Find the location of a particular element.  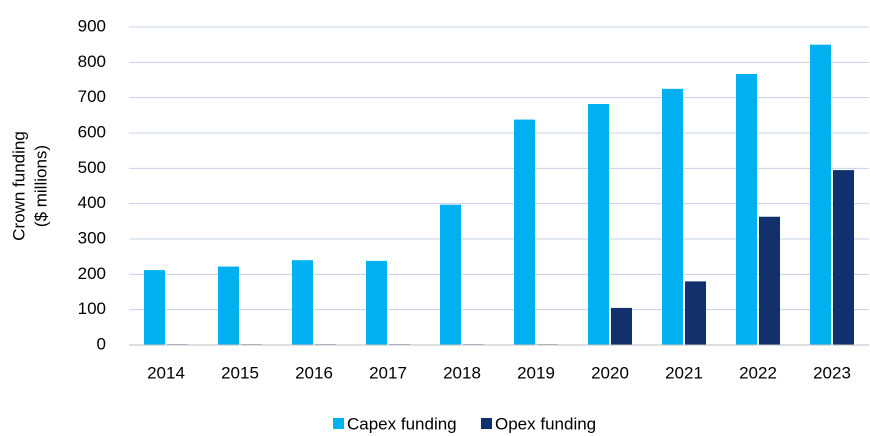

y-tick-label: 200 is located at coordinates (92, 273).